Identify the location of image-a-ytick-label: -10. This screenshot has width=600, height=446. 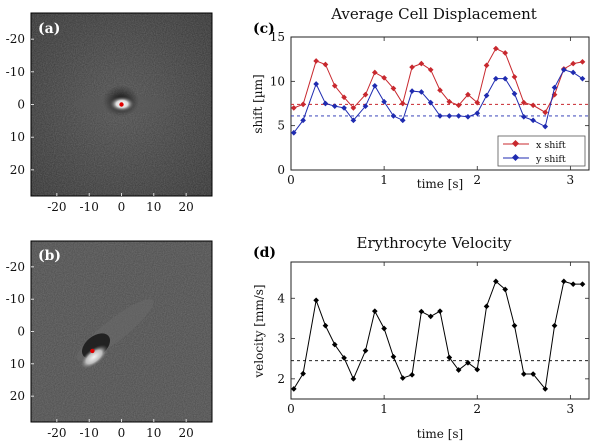
(15, 72).